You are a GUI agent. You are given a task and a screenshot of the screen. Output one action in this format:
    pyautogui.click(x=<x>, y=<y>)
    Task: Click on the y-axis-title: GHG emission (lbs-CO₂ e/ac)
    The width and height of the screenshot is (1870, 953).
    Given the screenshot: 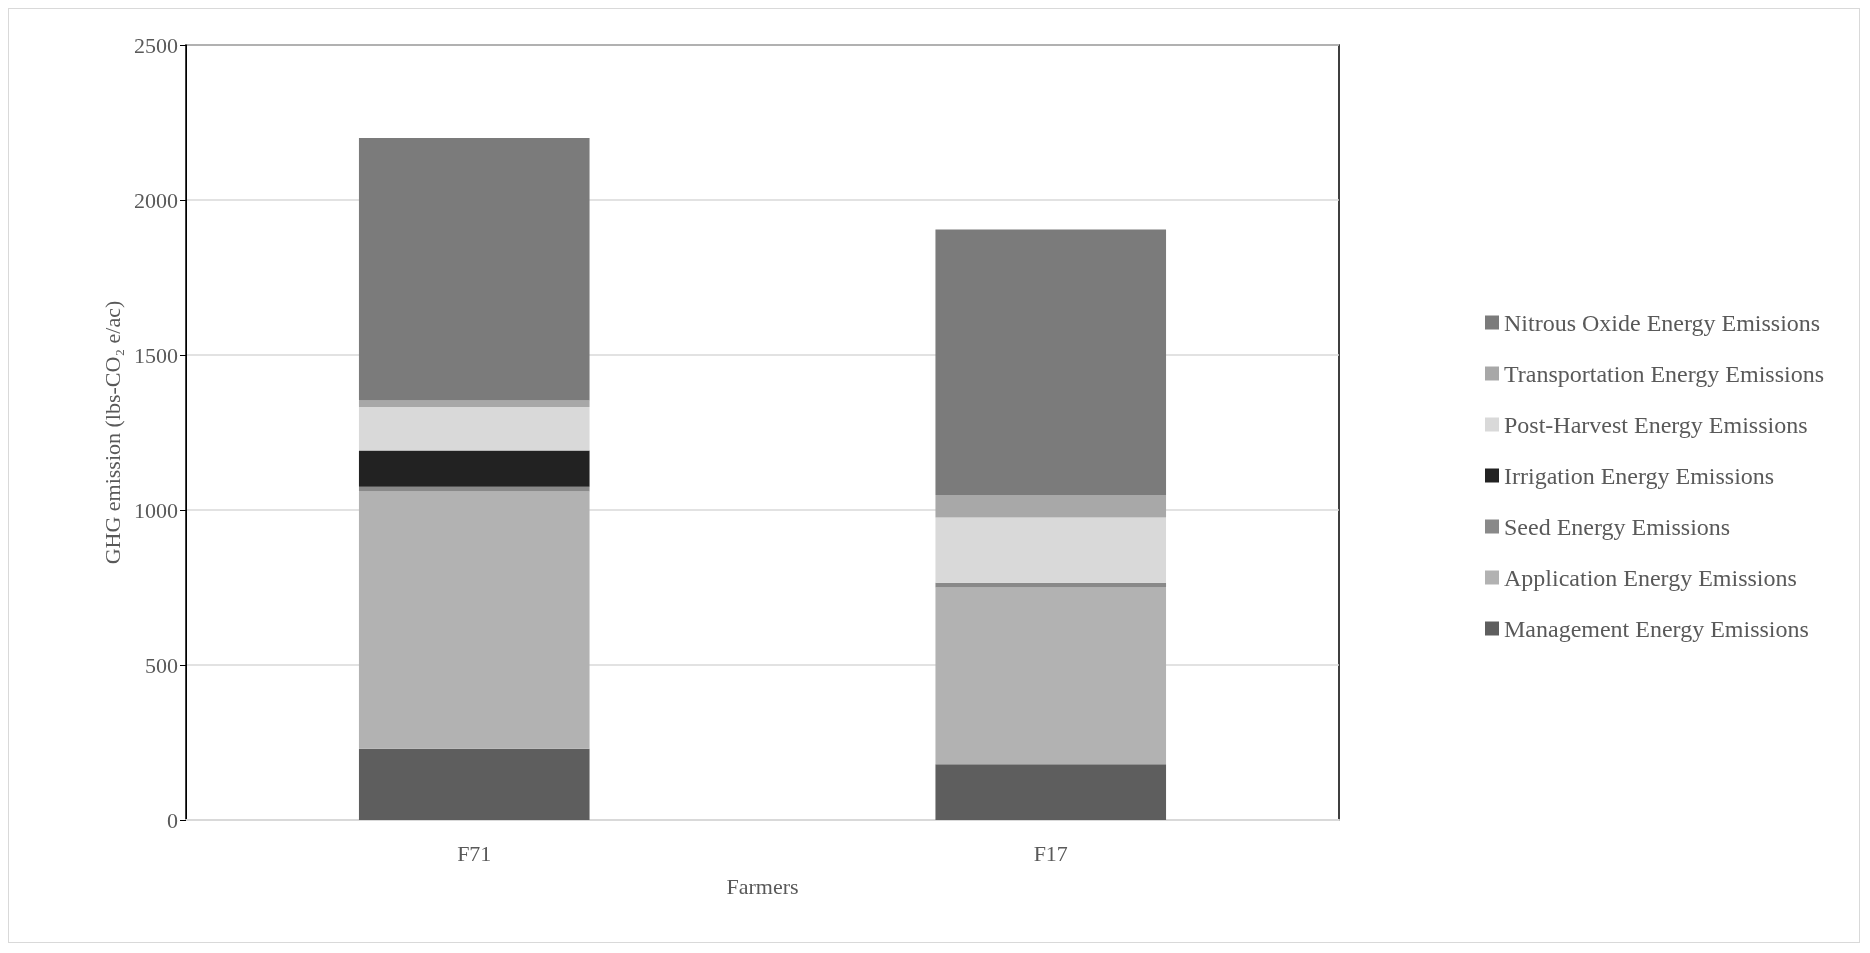 What is the action you would take?
    pyautogui.click(x=112, y=432)
    